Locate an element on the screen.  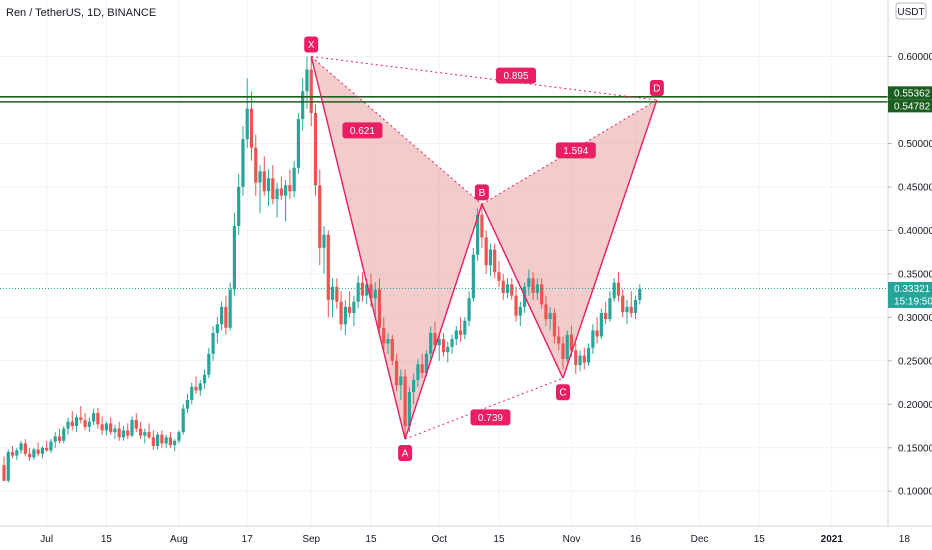
level-price-label: 0.54782 is located at coordinates (912, 106).